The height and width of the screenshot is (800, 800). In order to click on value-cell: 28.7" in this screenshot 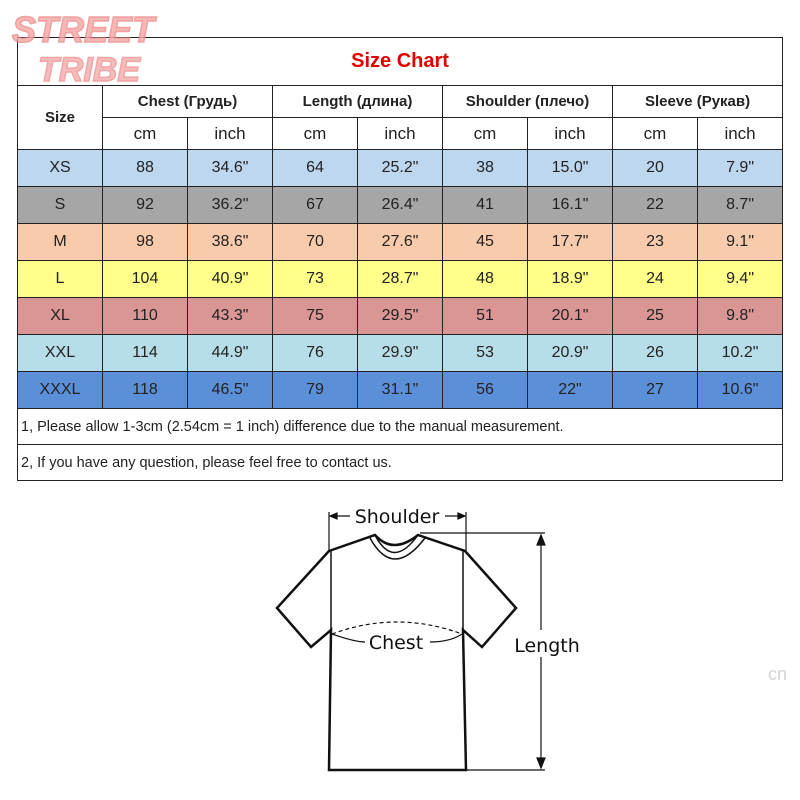, I will do `click(400, 279)`.